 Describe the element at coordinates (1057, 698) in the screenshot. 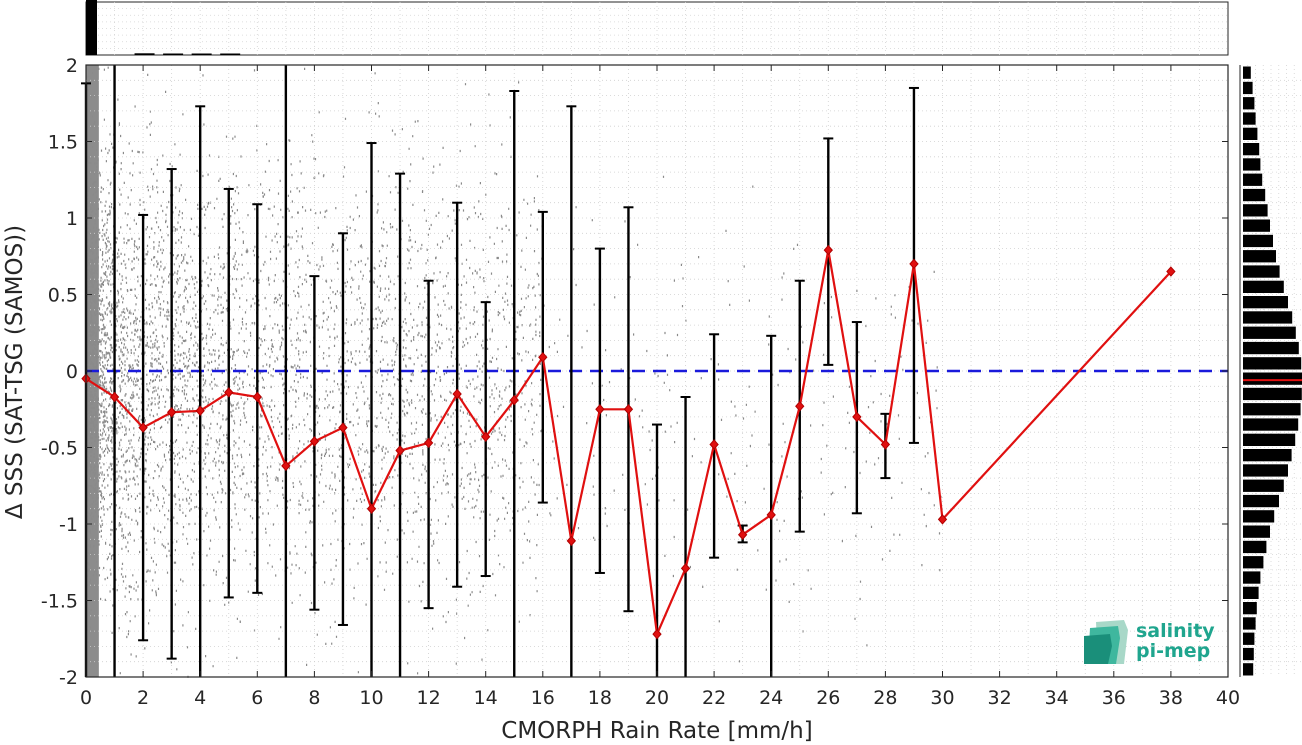

I see `x-tick-label: 34` at that location.